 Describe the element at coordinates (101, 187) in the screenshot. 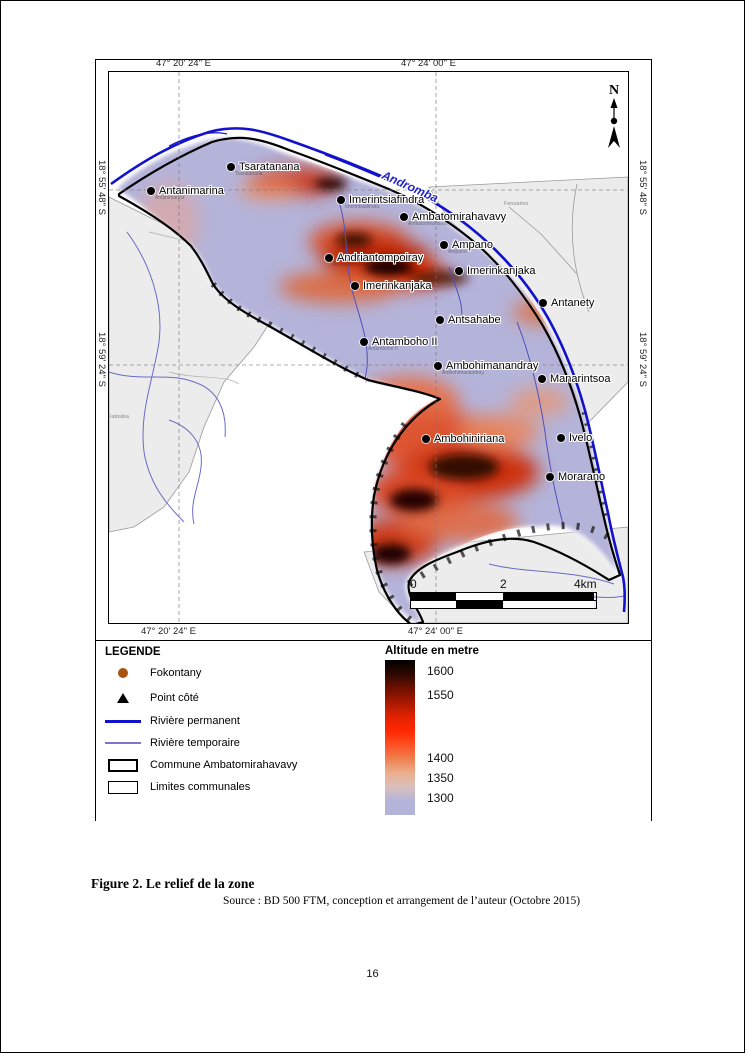

I see `coord-left-upper: 18° 55' 48" S` at that location.